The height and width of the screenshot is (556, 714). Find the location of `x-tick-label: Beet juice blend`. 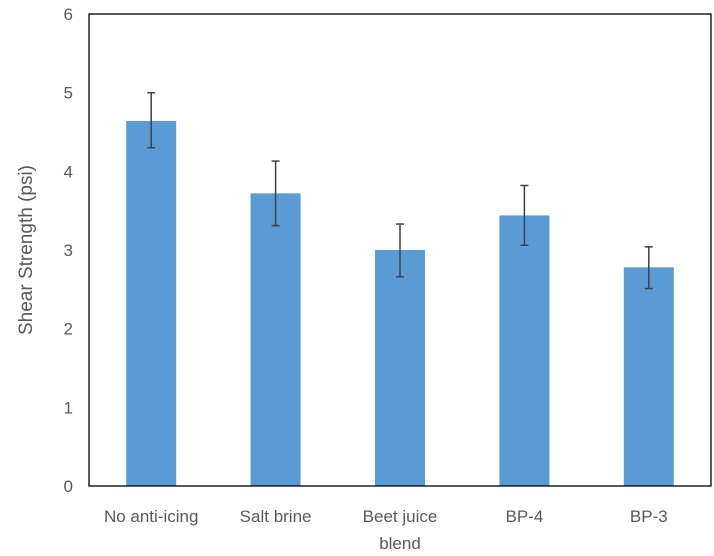

x-tick-label: Beet juice blend is located at coordinates (400, 530).